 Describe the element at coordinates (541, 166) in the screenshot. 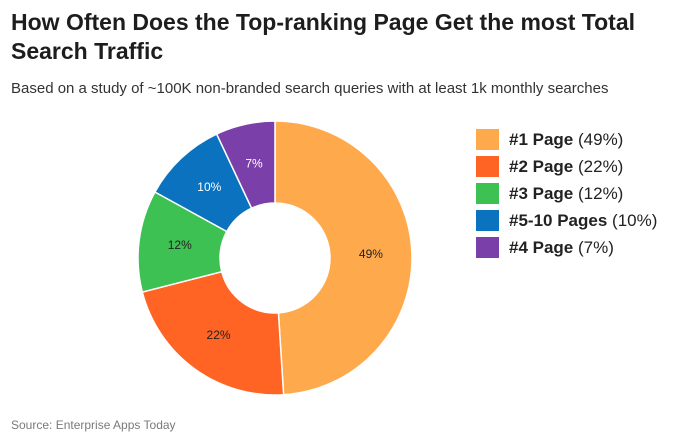

I see `legend-label: #2 Page` at that location.